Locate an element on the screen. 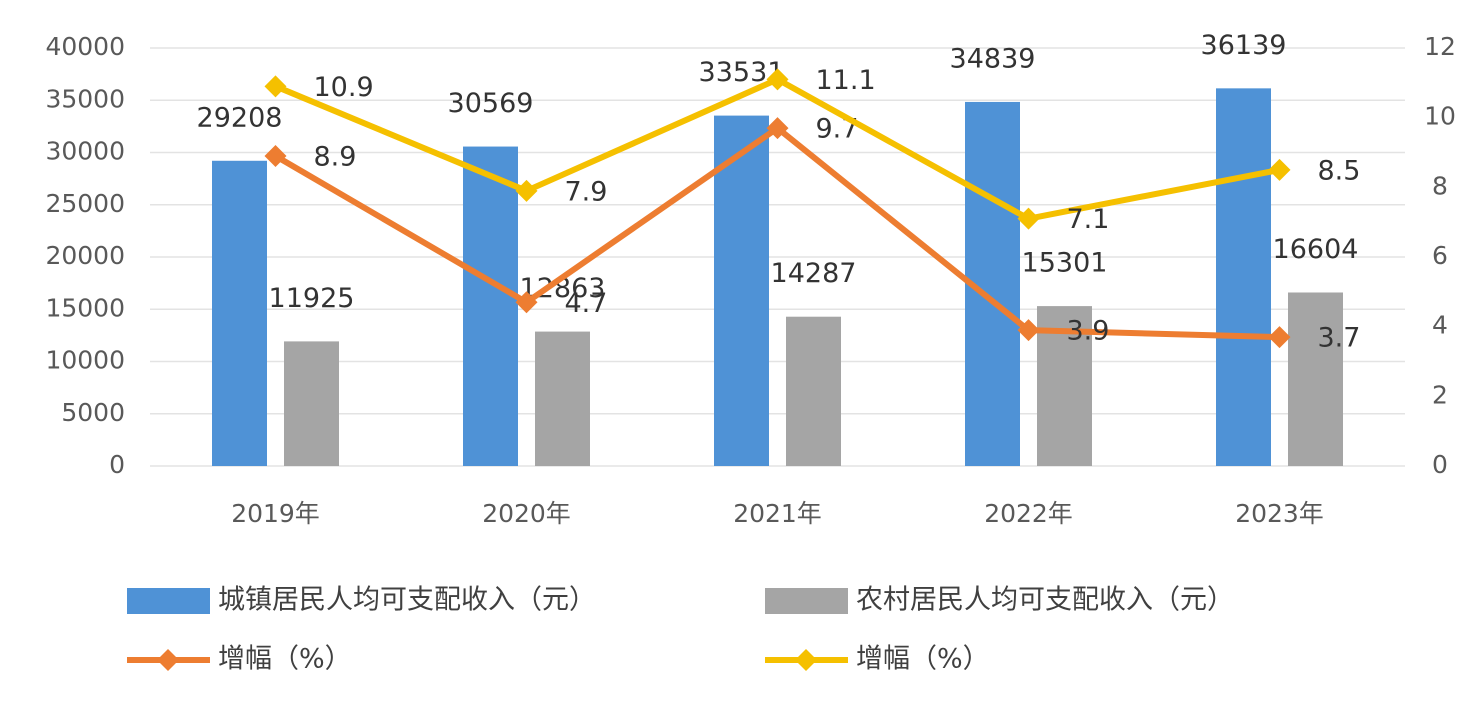  x-tick-label: 2021年 is located at coordinates (777, 513).